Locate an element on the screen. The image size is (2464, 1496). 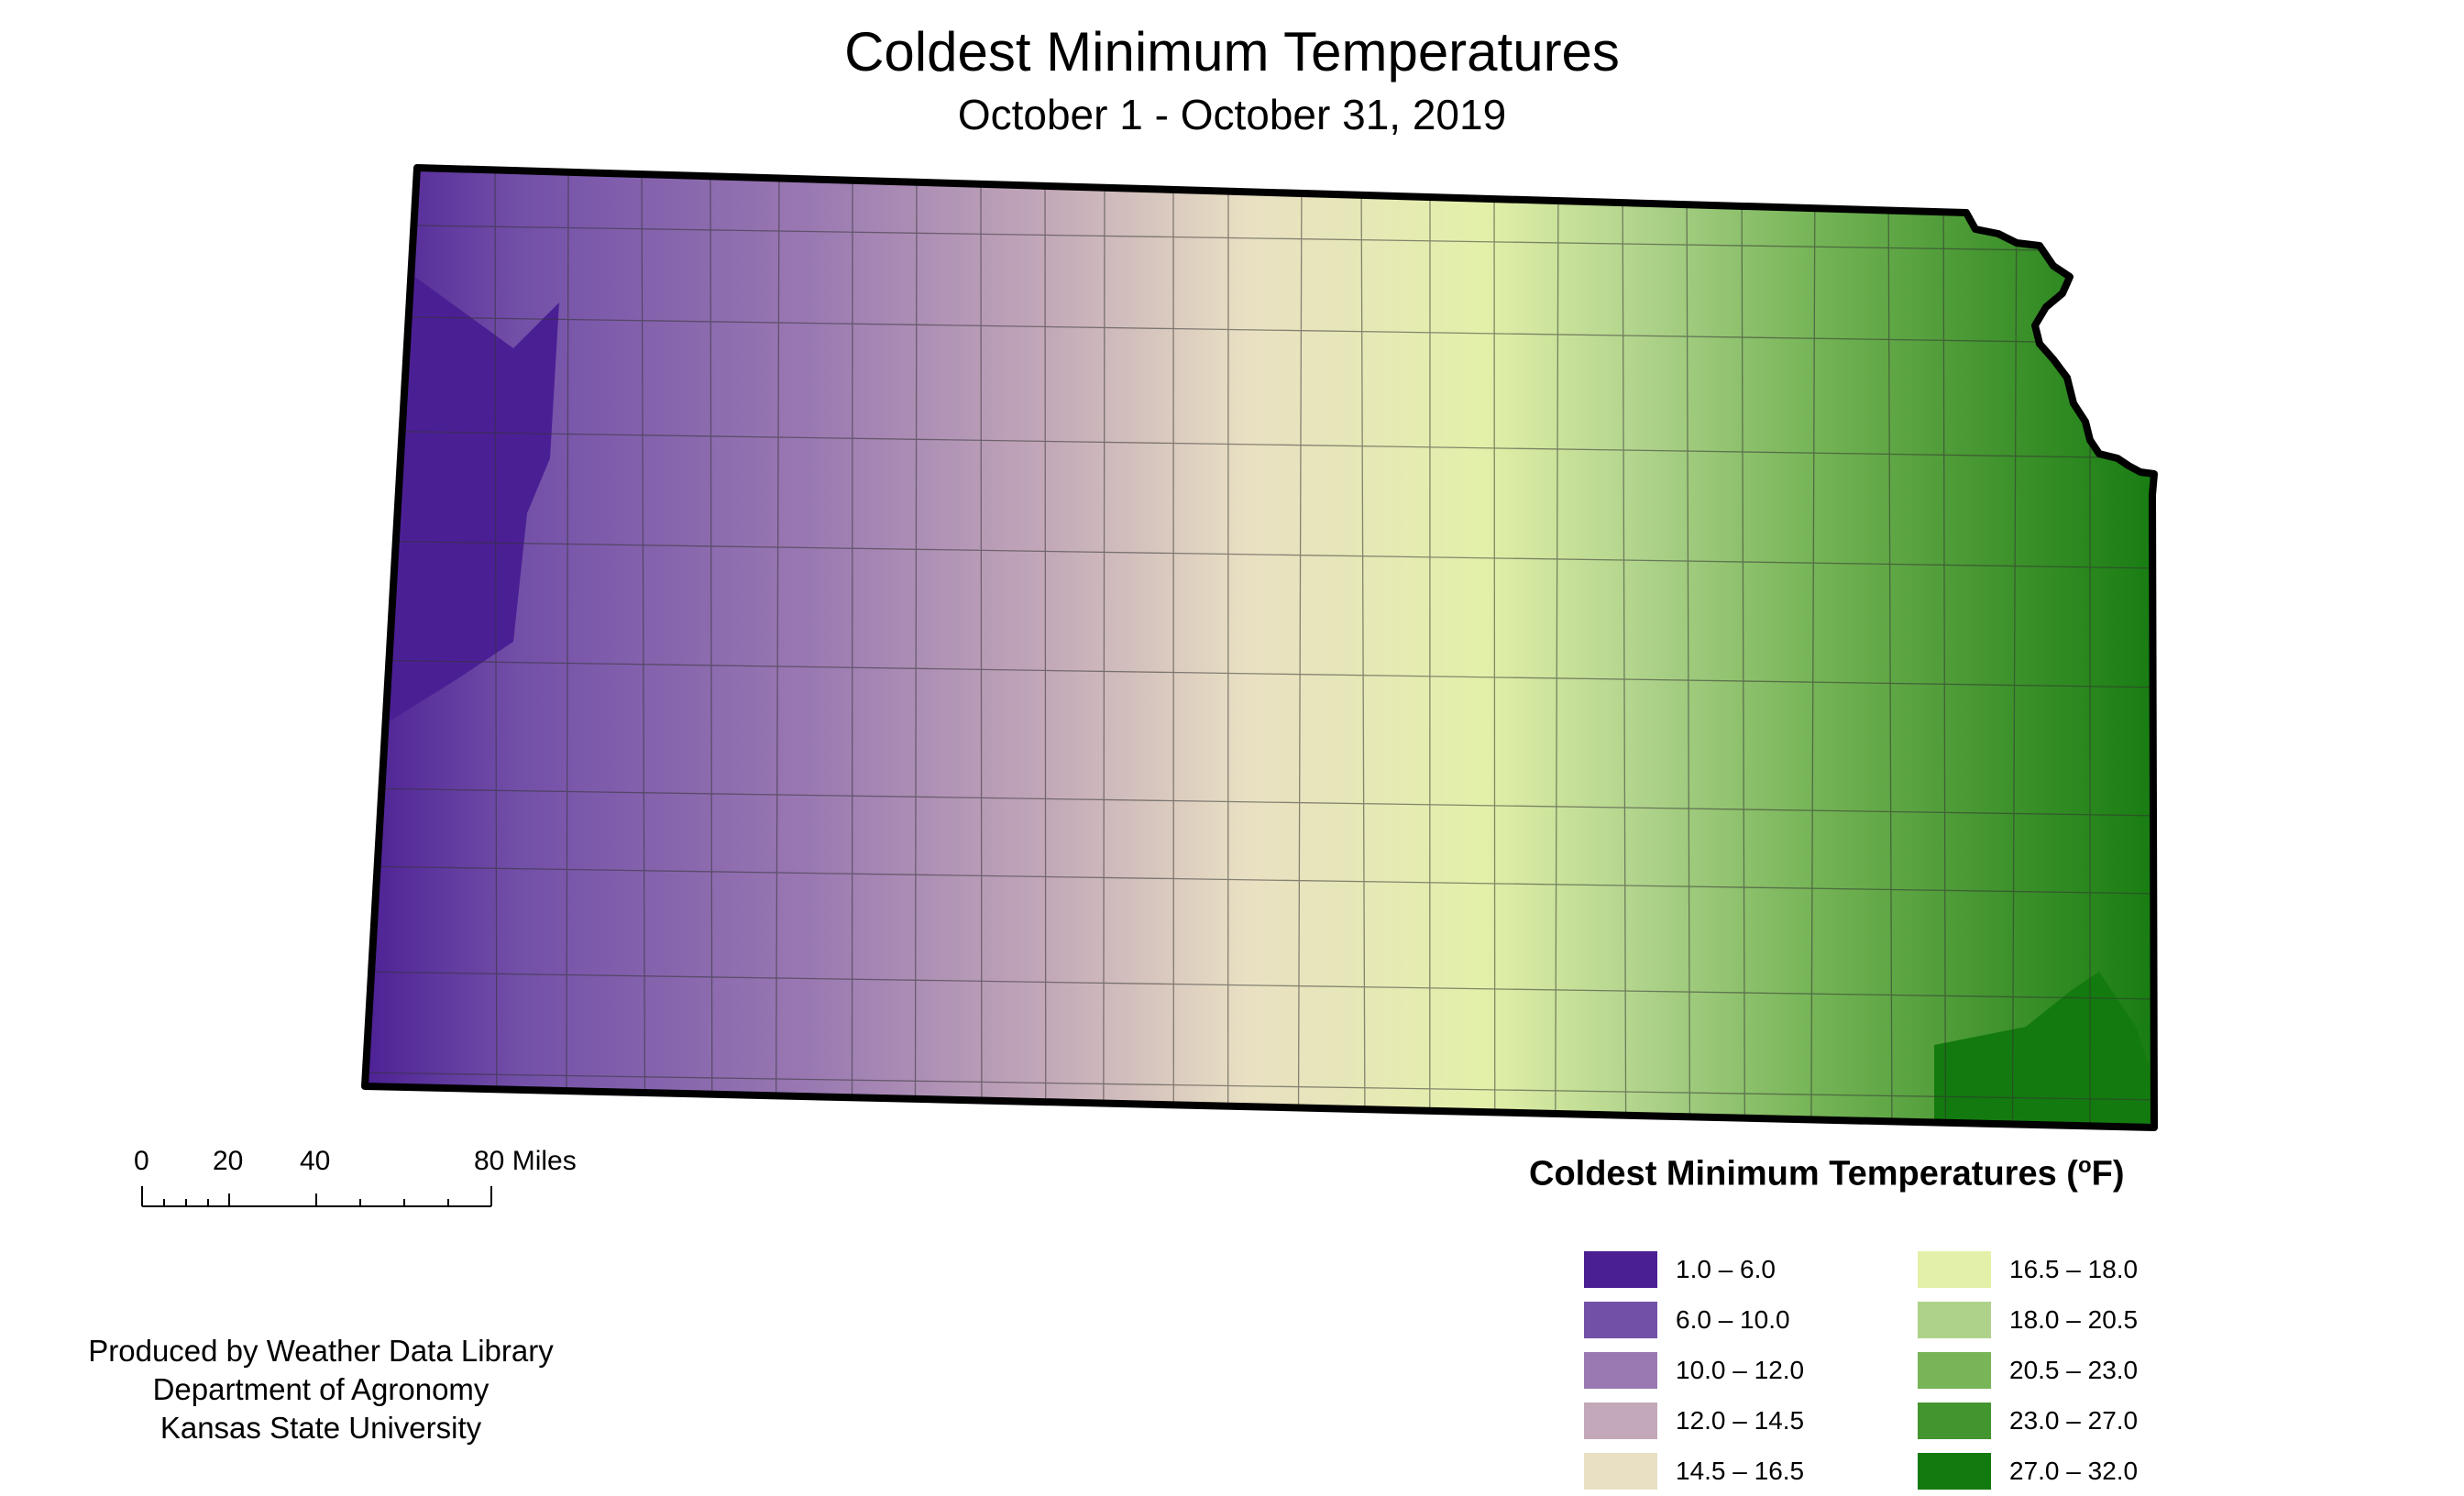
legend-item: 27.0 – 32.0 is located at coordinates (2028, 1471).